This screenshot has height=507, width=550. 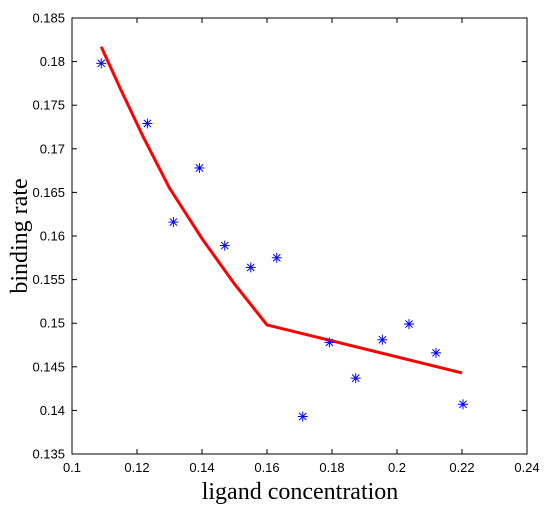 What do you see at coordinates (136, 467) in the screenshot?
I see `x-tick-label: 0.12` at bounding box center [136, 467].